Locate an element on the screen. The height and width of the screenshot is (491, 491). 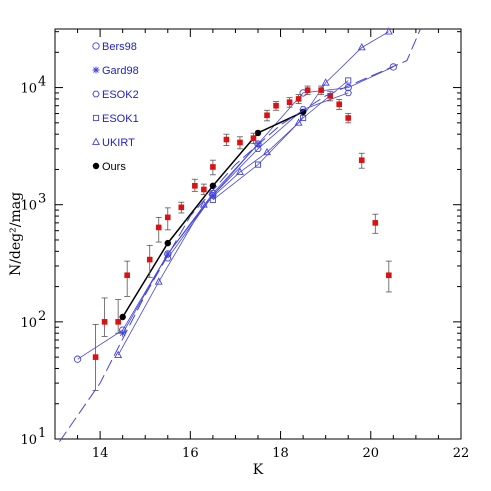
series-esok1 is located at coordinates (280, 140).